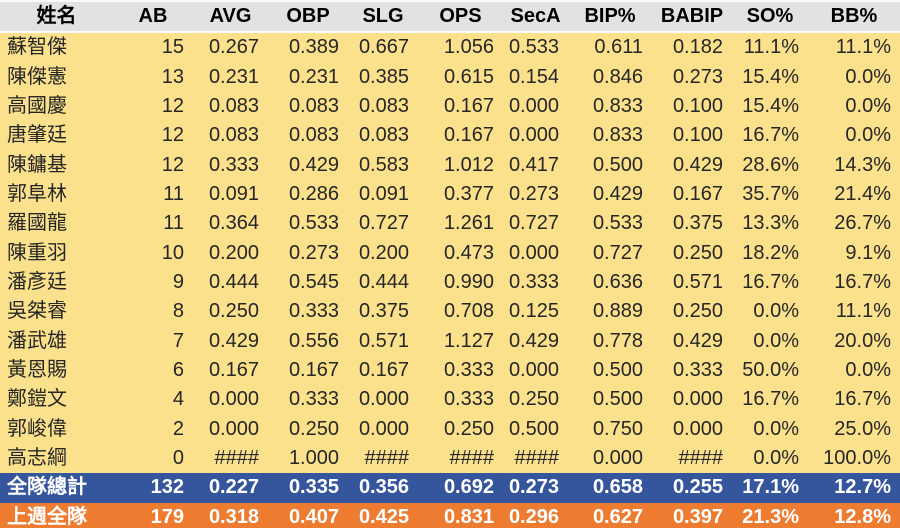 The image size is (900, 528). Describe the element at coordinates (854, 488) in the screenshot. I see `team-total-cell-bb-pct: 12.7%` at that location.